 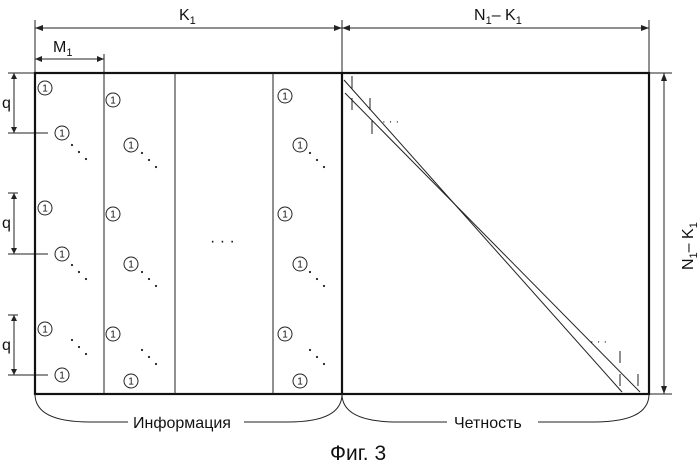 What do you see at coordinates (188, 39) in the screenshot?
I see `dimension-k1: K1` at bounding box center [188, 39].